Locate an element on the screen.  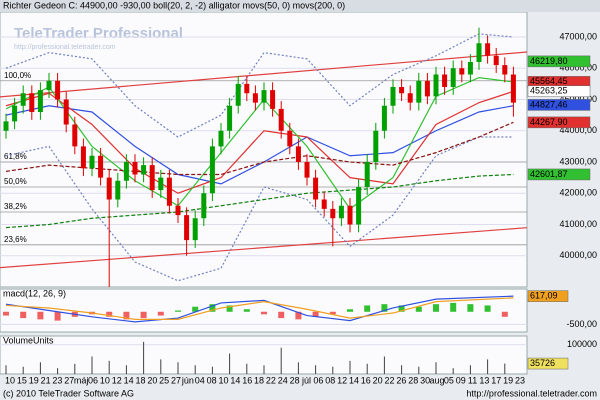
y-tick-label: 45000,00 is located at coordinates (578, 99).